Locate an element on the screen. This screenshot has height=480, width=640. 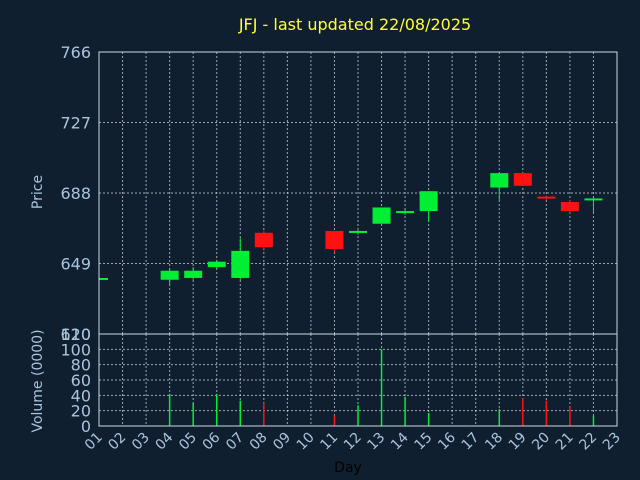
volume-y-tick-label: 60 is located at coordinates (81, 380).